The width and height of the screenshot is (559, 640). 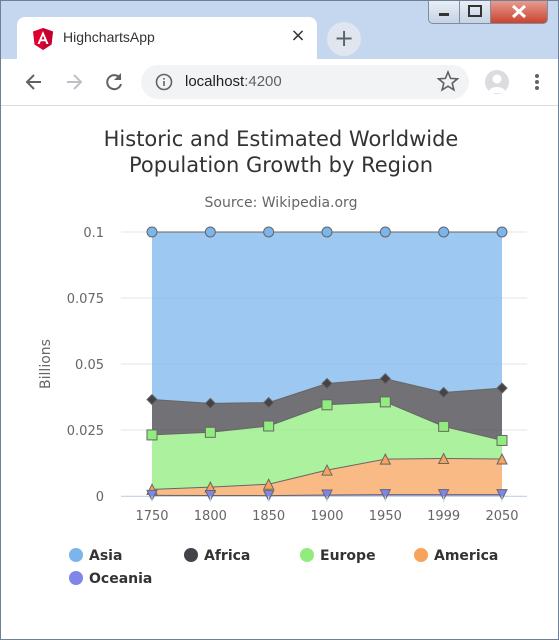 I want to click on url-port: :4200, so click(x=263, y=81).